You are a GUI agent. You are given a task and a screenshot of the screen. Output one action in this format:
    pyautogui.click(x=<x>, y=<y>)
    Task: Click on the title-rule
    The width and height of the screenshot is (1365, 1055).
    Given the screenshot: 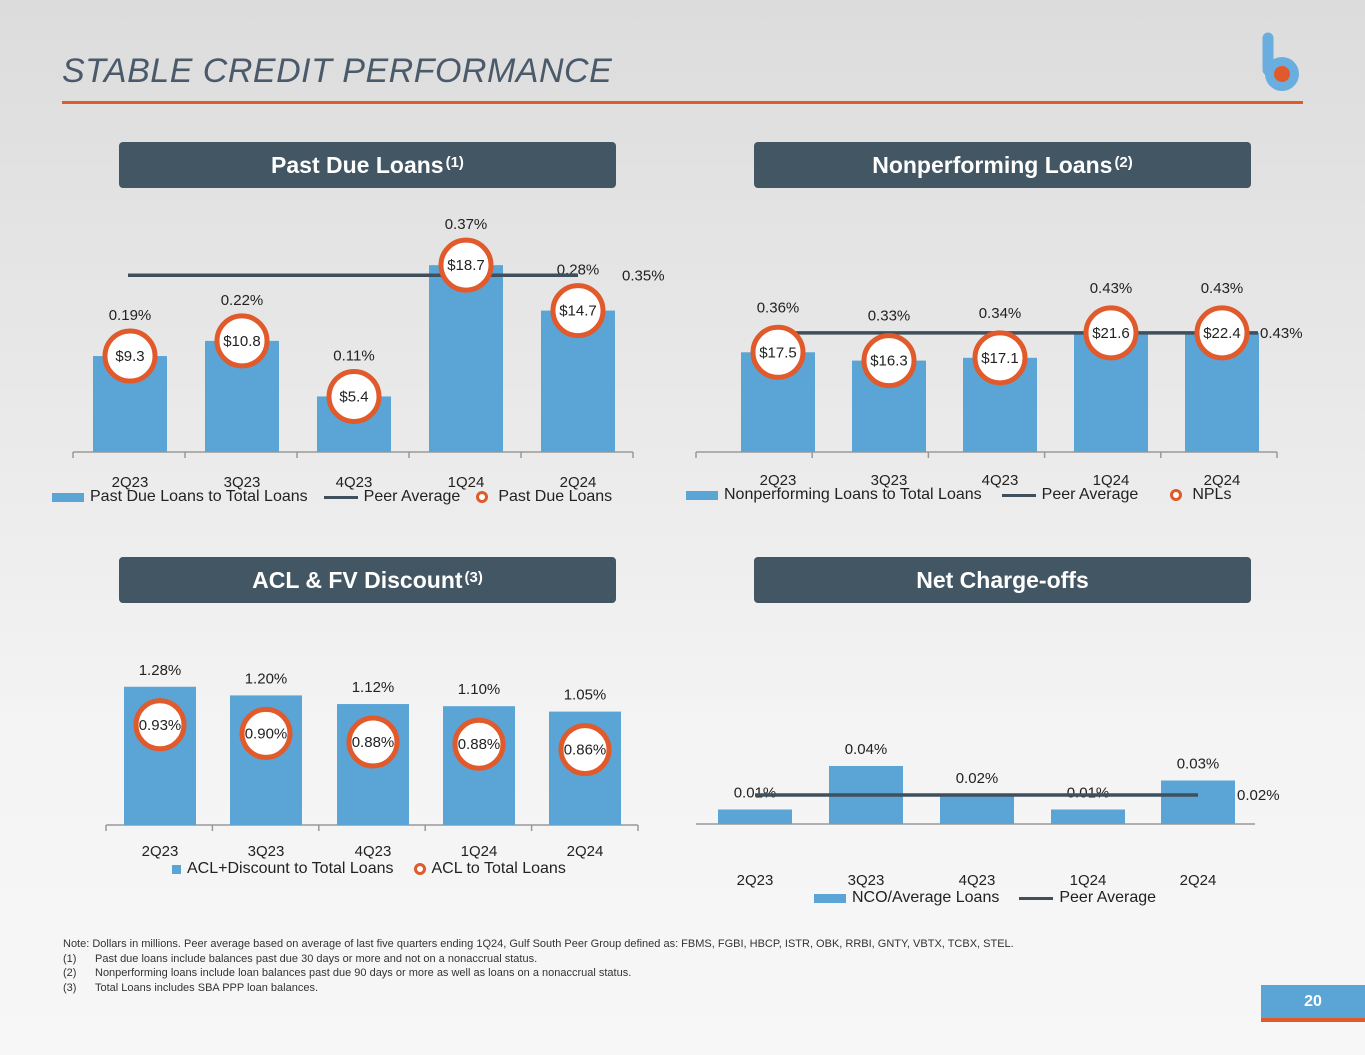 What is the action you would take?
    pyautogui.click(x=682, y=102)
    